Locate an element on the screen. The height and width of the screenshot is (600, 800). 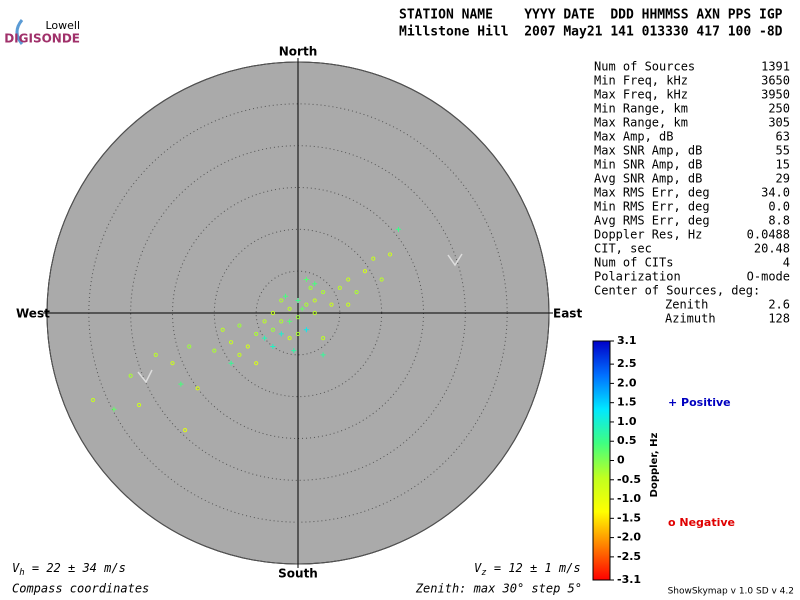
stat-label: Min Freq, kHz is located at coordinates (641, 81).